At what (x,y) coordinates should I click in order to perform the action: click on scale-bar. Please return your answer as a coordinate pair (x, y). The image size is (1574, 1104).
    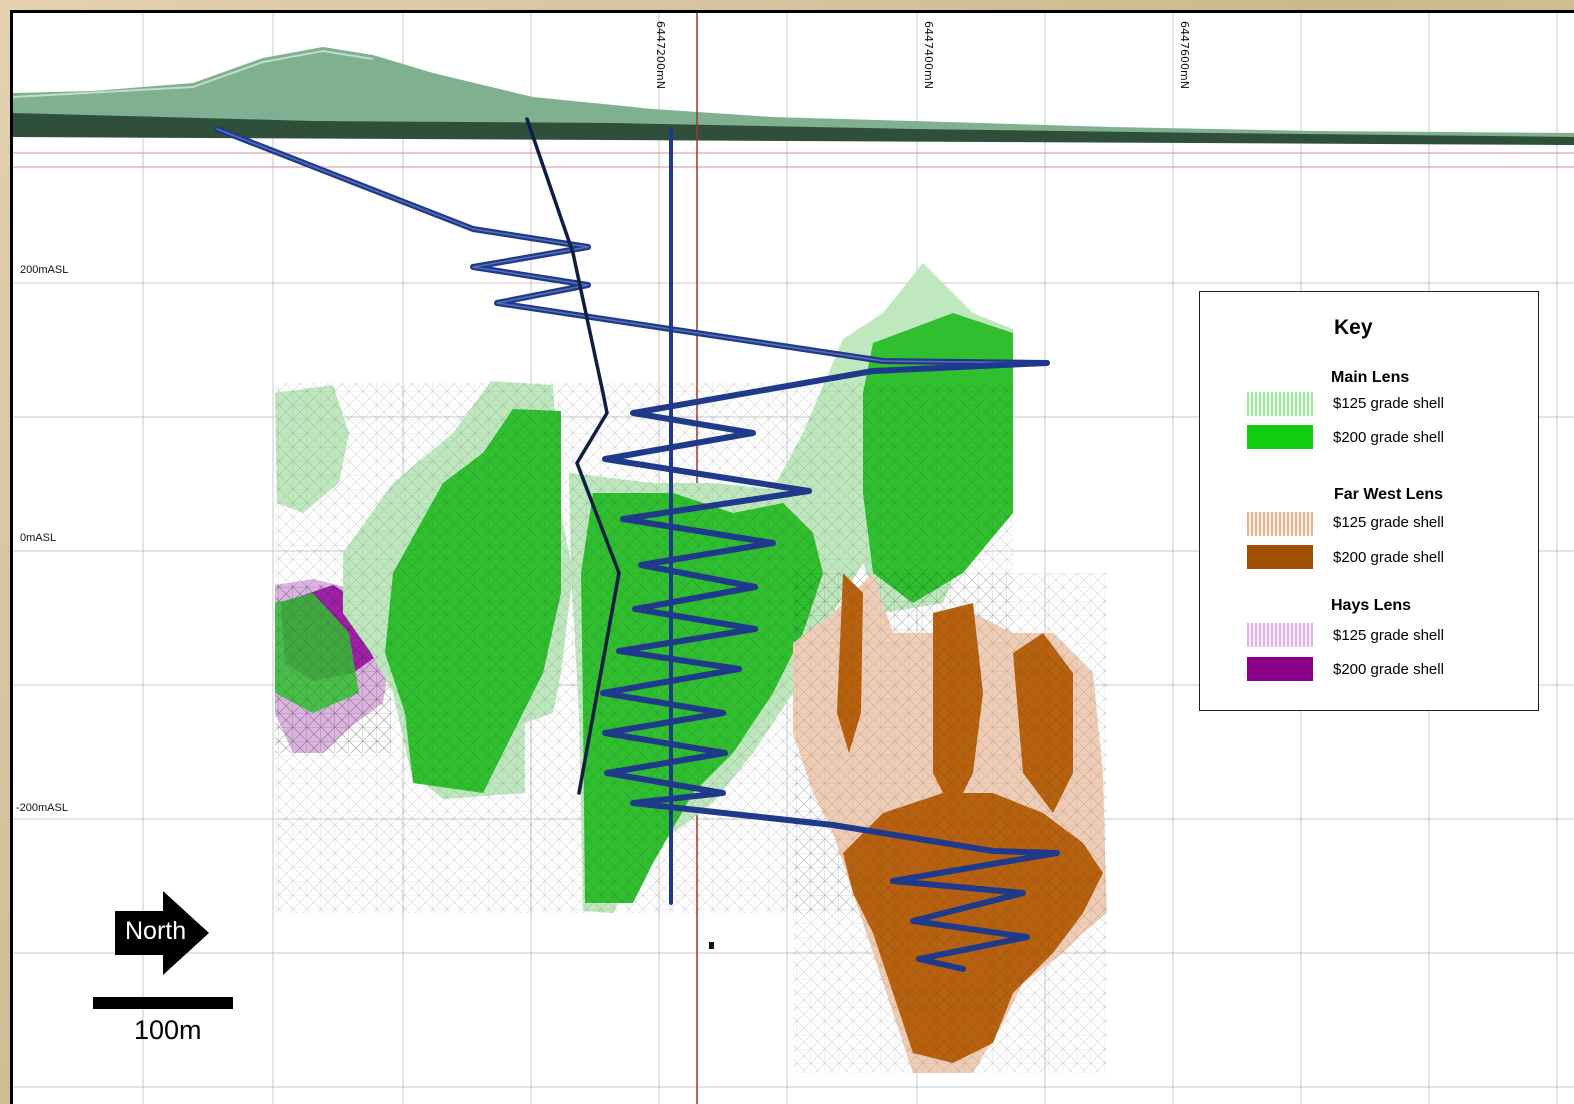
    Looking at the image, I should click on (163, 1003).